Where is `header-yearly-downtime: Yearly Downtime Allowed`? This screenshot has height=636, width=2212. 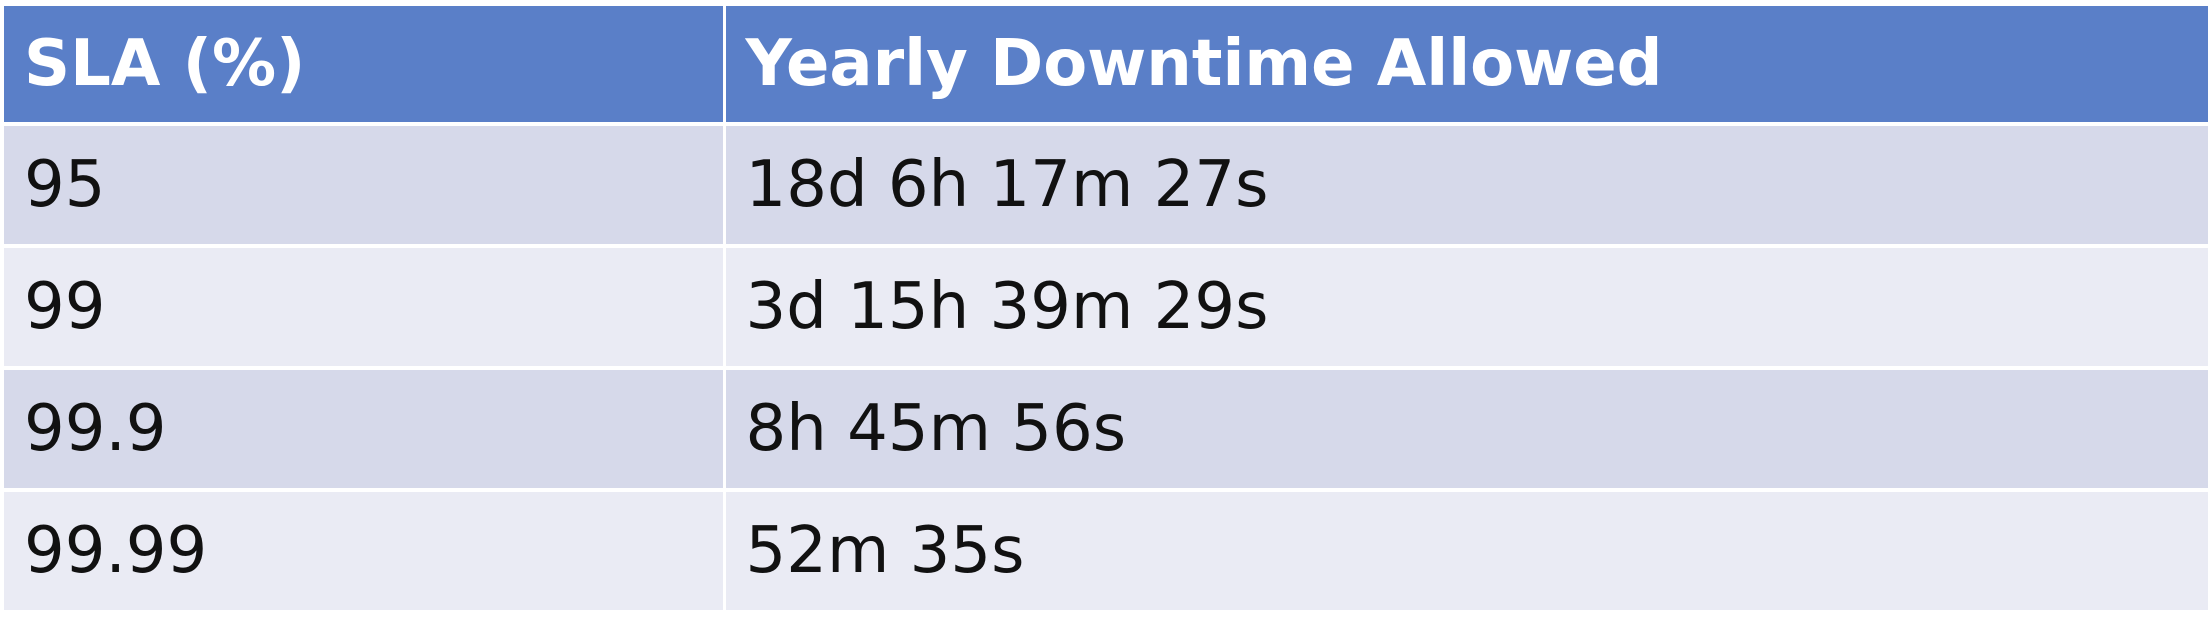 header-yearly-downtime: Yearly Downtime Allowed is located at coordinates (1466, 66).